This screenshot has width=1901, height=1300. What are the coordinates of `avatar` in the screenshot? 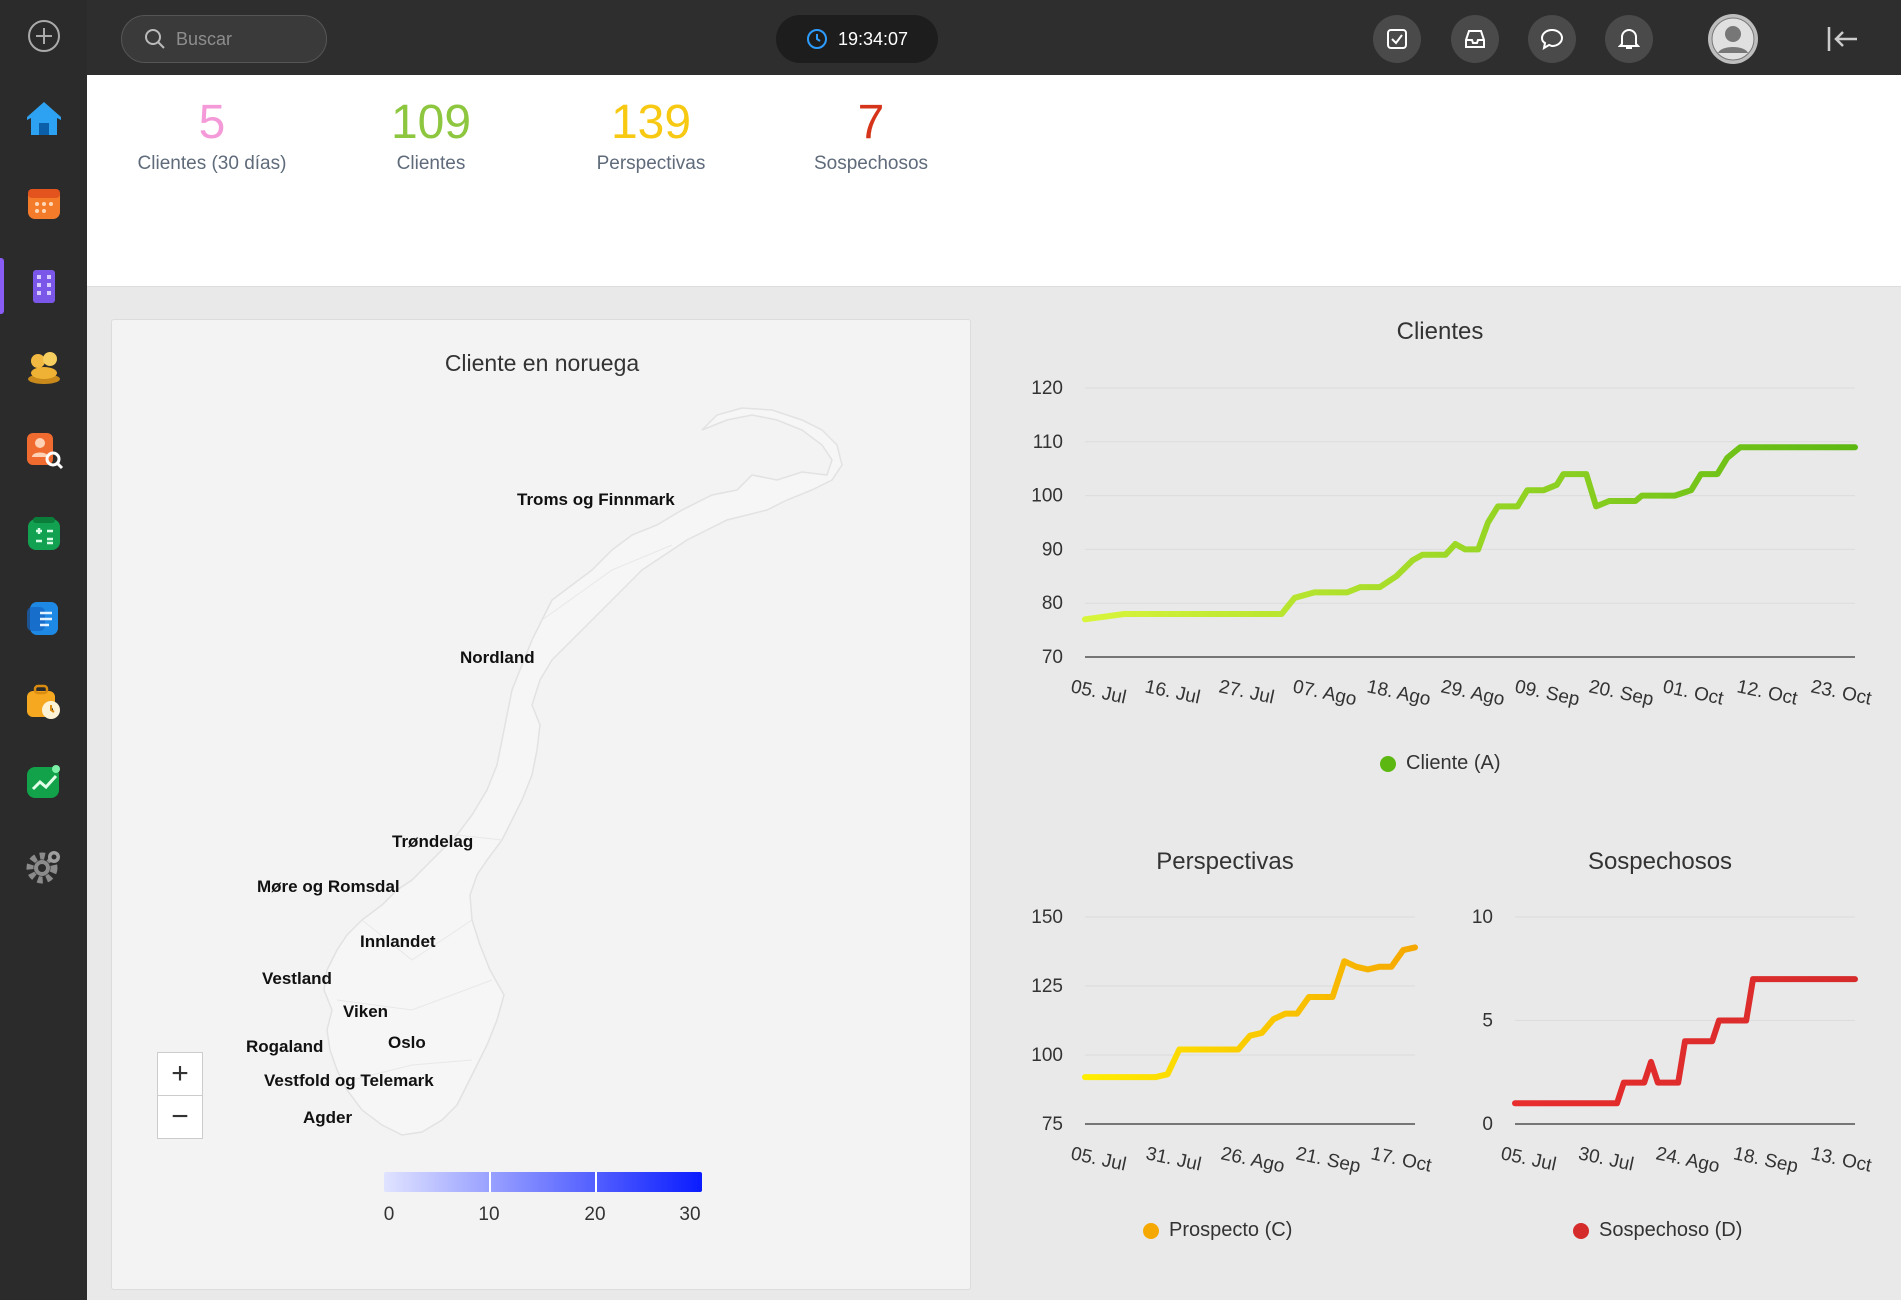 It's located at (1733, 39).